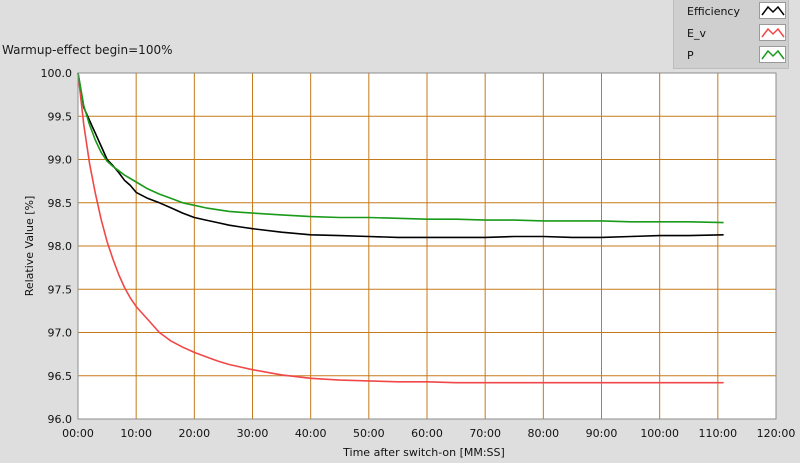 Image resolution: width=800 pixels, height=463 pixels. I want to click on y-tick-label: 100.0, so click(57, 73).